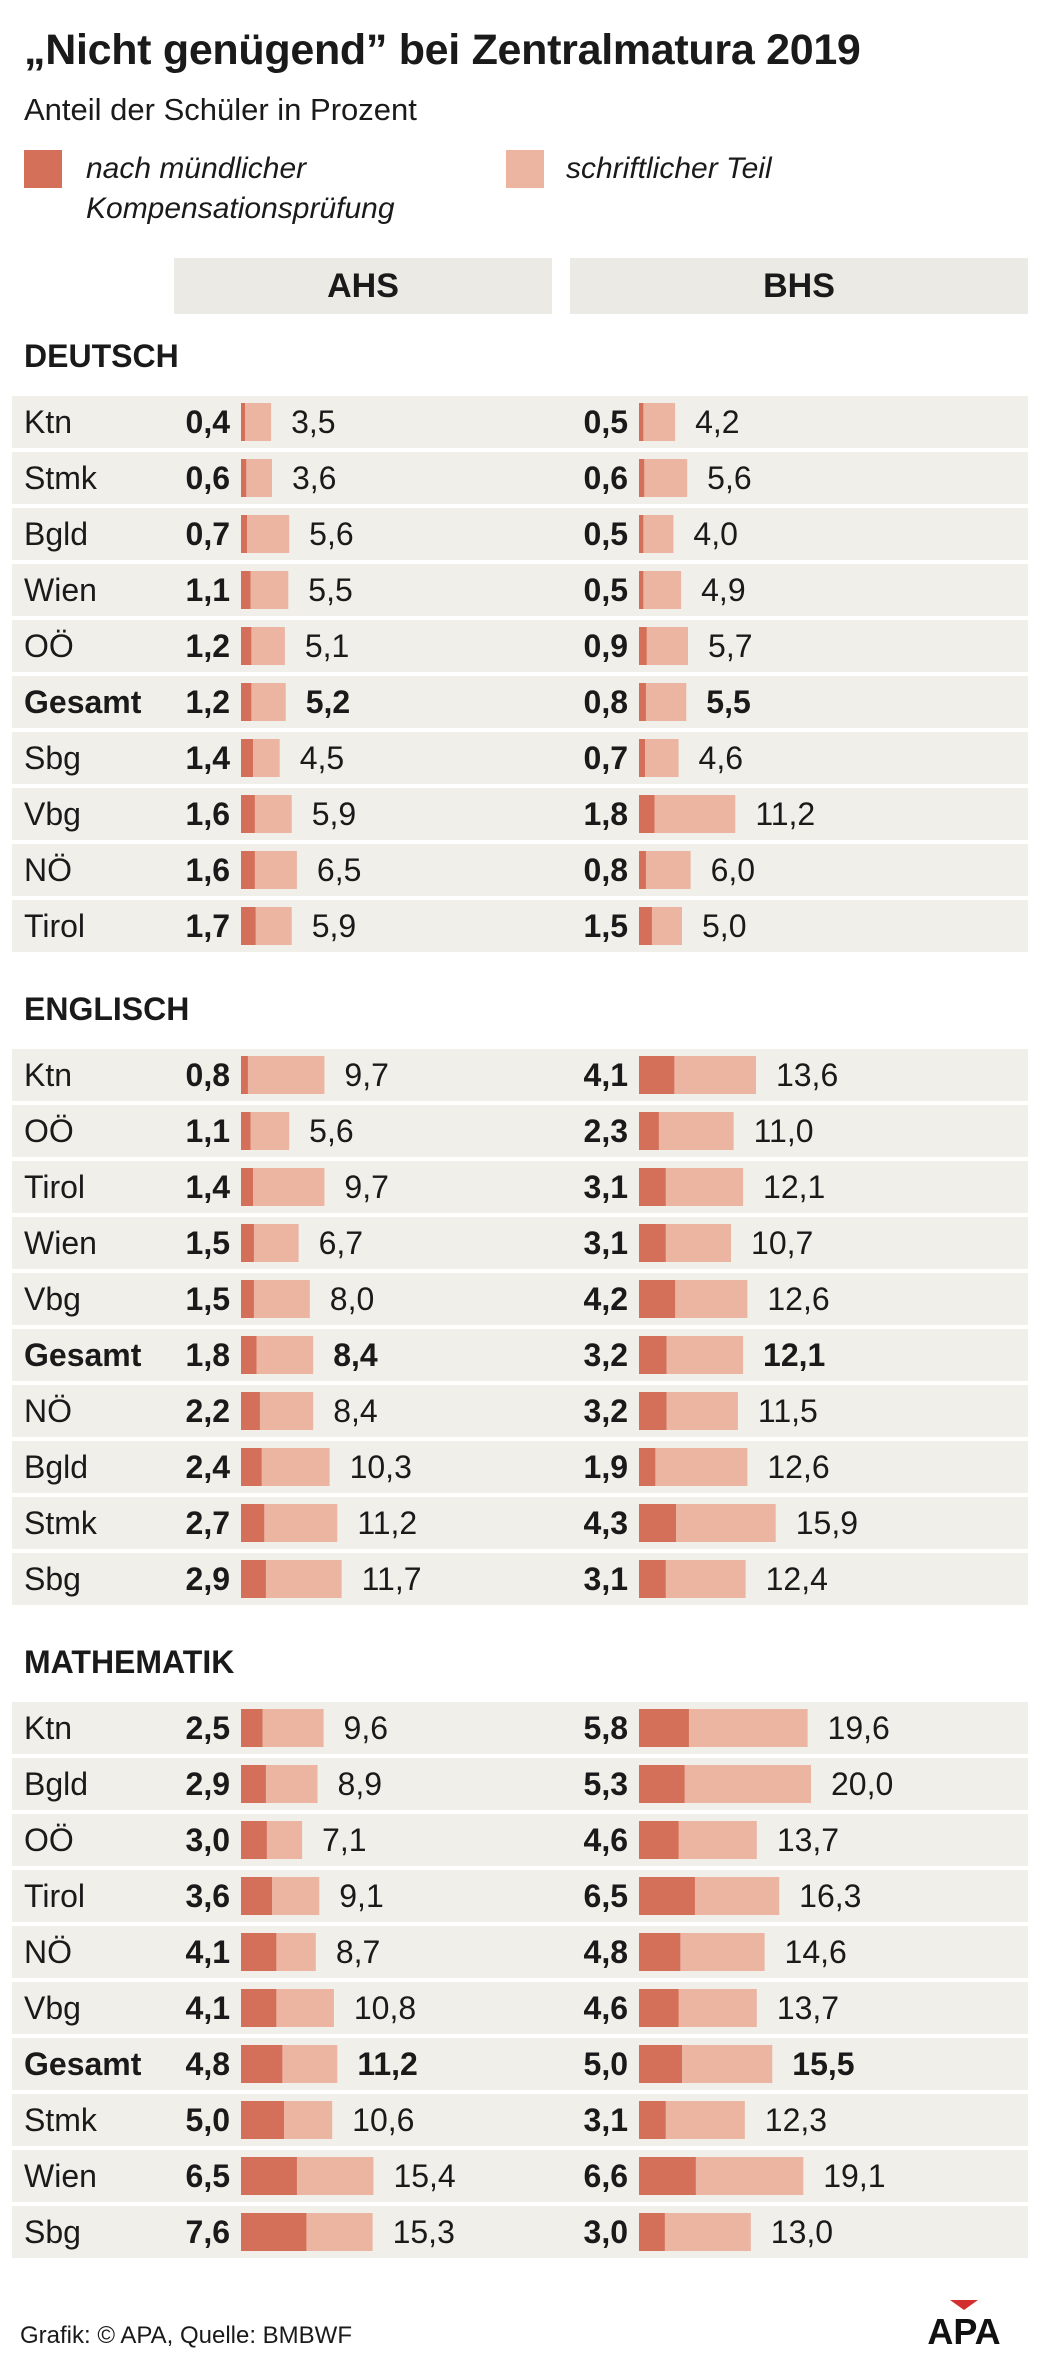 The image size is (1040, 2363). Describe the element at coordinates (605, 1131) in the screenshot. I see `bhs-oral-value: 2,3` at that location.